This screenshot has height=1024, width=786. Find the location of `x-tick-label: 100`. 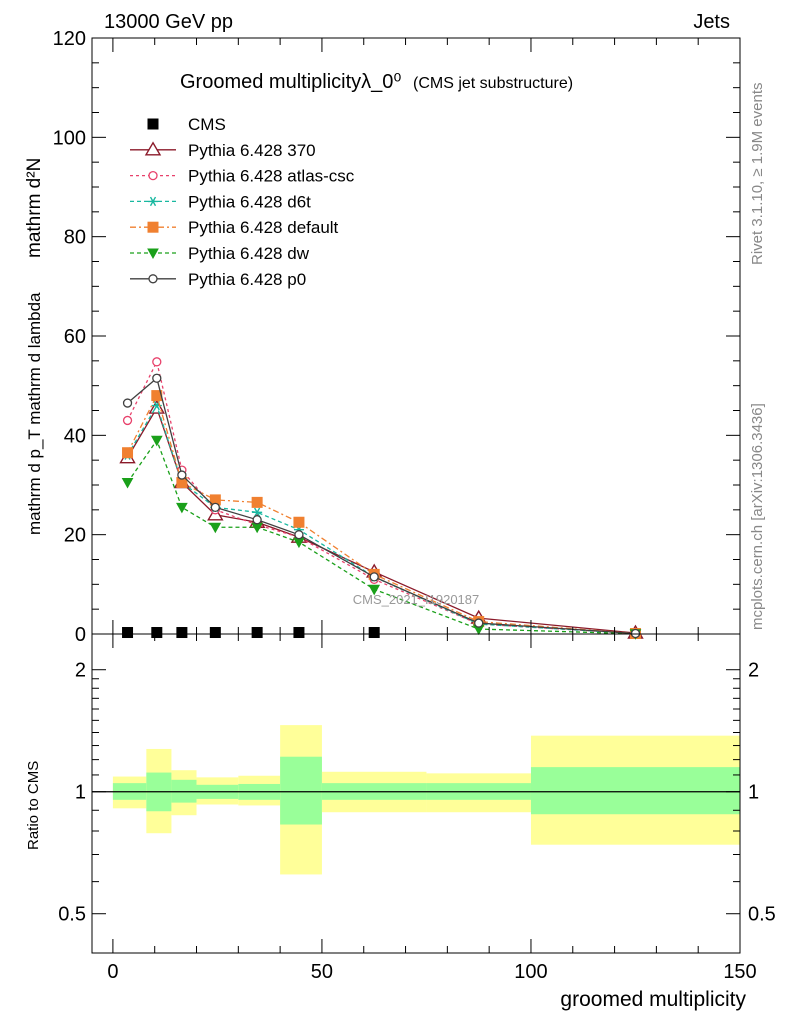

x-tick-label: 100 is located at coordinates (530, 972).